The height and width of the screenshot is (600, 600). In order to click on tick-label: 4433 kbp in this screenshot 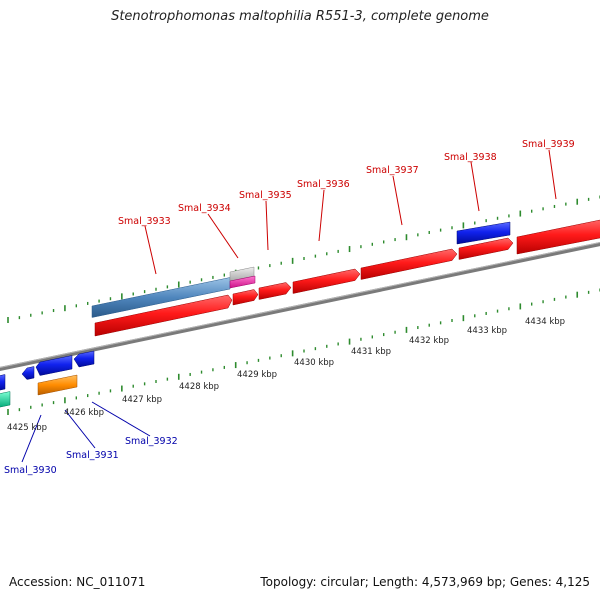, I will do `click(487, 331)`.